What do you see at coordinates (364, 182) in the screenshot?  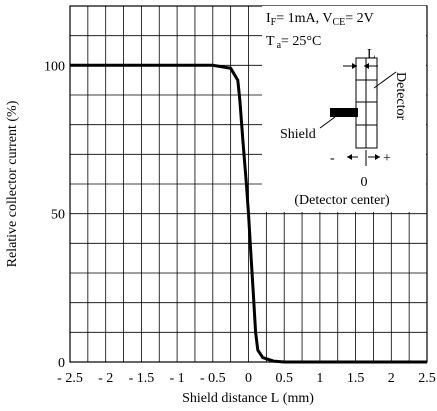 I see `inset-zero-label: 0` at bounding box center [364, 182].